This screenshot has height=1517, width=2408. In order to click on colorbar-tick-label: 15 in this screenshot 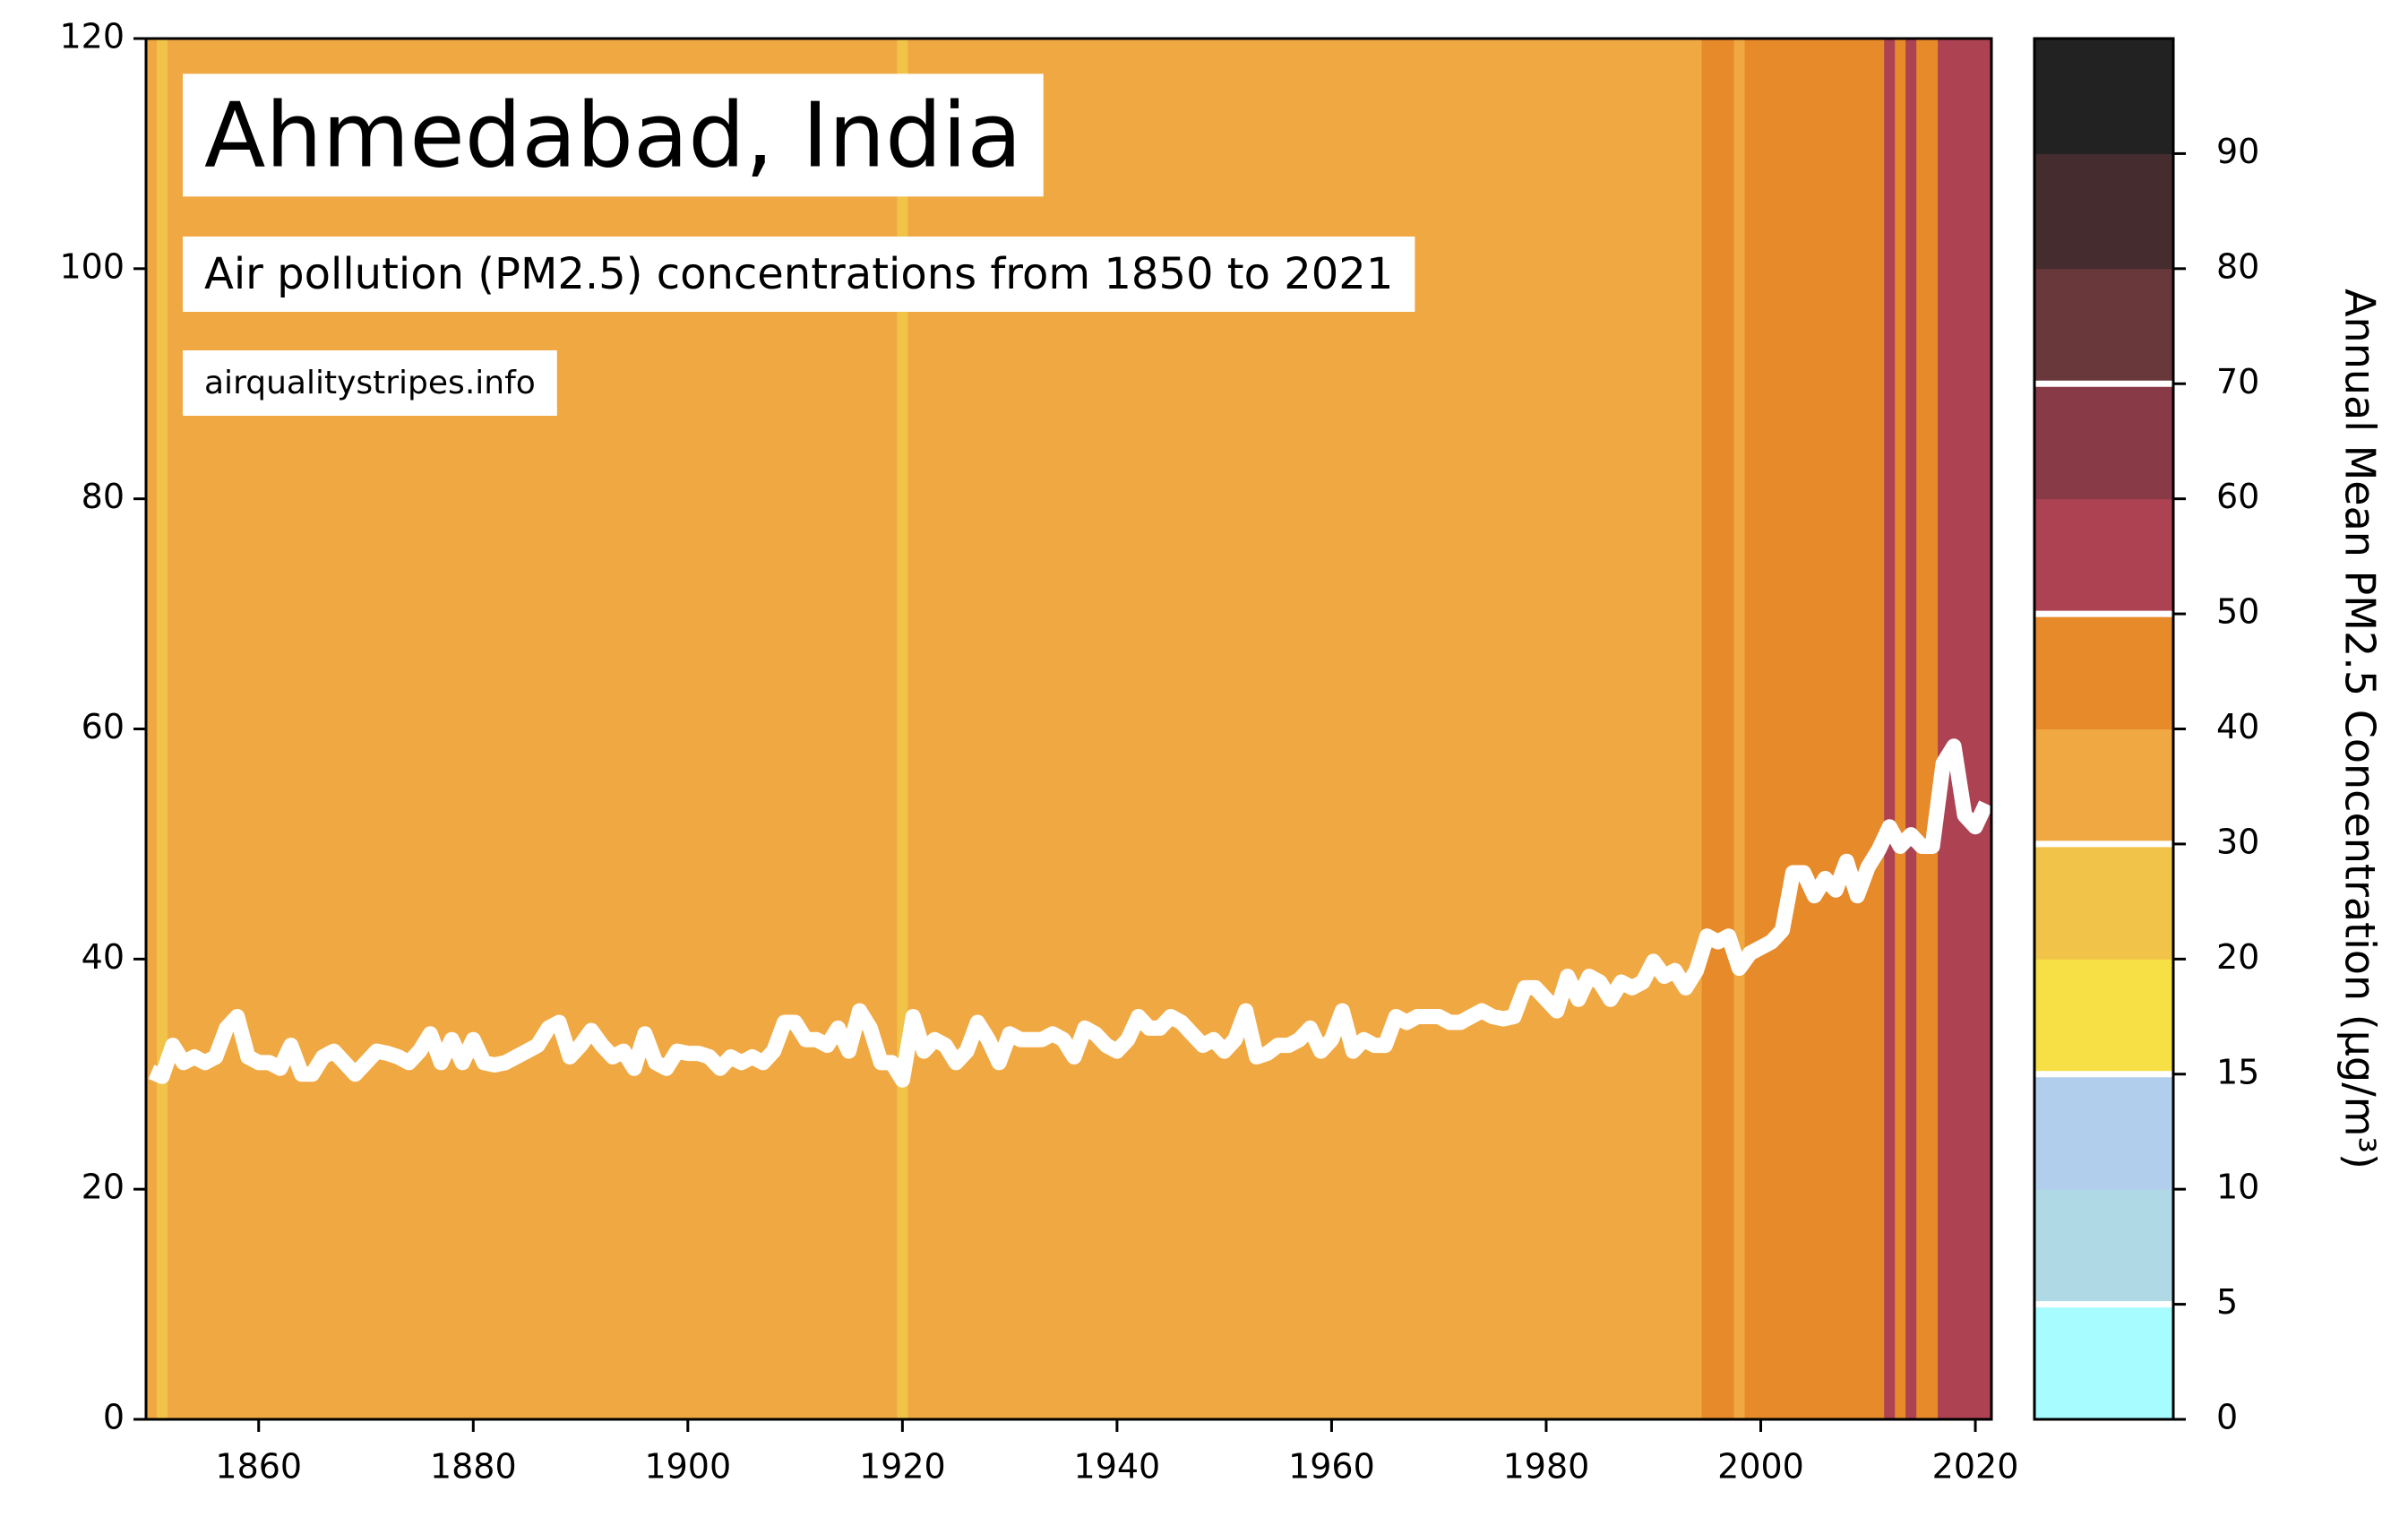, I will do `click(2237, 1071)`.